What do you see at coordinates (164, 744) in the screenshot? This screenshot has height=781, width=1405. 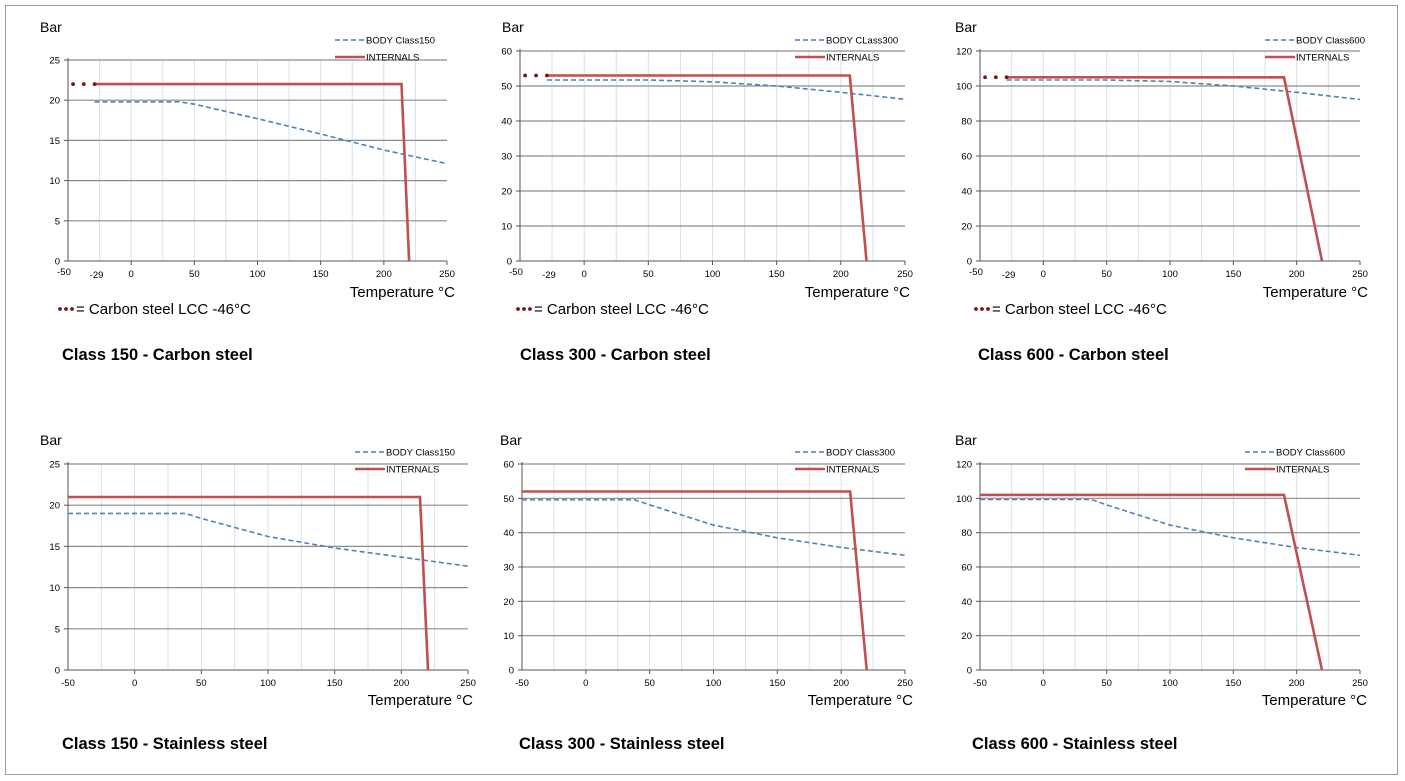 I see `chart-title: Class 150 - Stainless steel` at bounding box center [164, 744].